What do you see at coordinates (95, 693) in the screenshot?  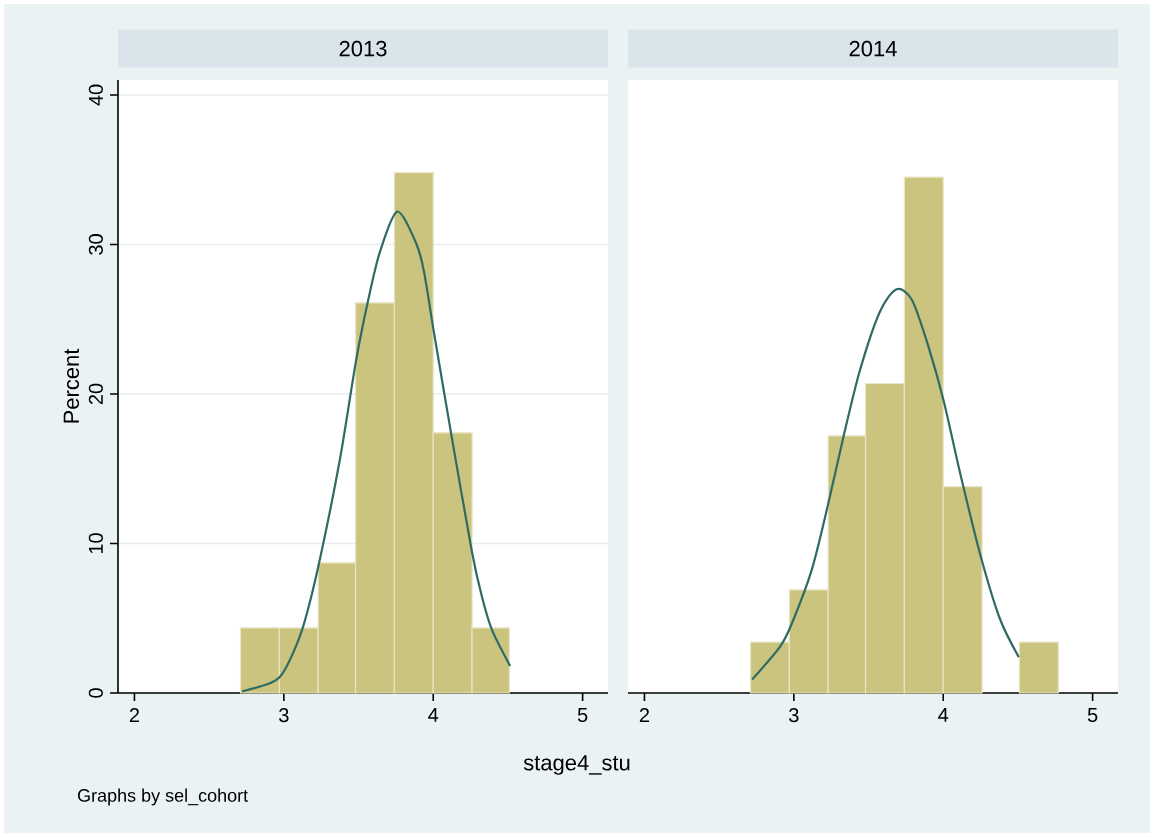 I see `y-tick-label: 0` at bounding box center [95, 693].